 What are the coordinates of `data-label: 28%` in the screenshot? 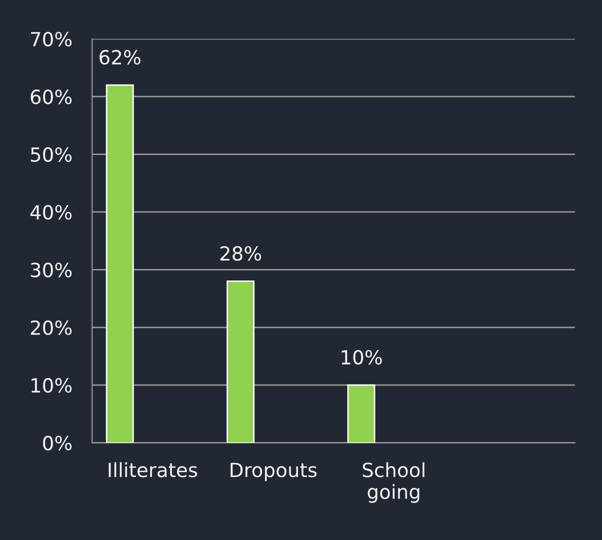 It's located at (241, 253).